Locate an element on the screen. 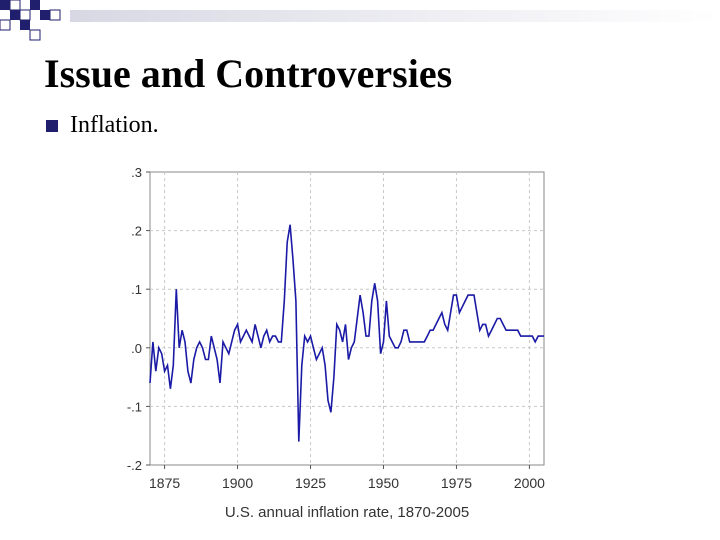 This screenshot has height=540, width=720. x-axis: 1875 1900 1925 1950 1975 2000 is located at coordinates (347, 478).